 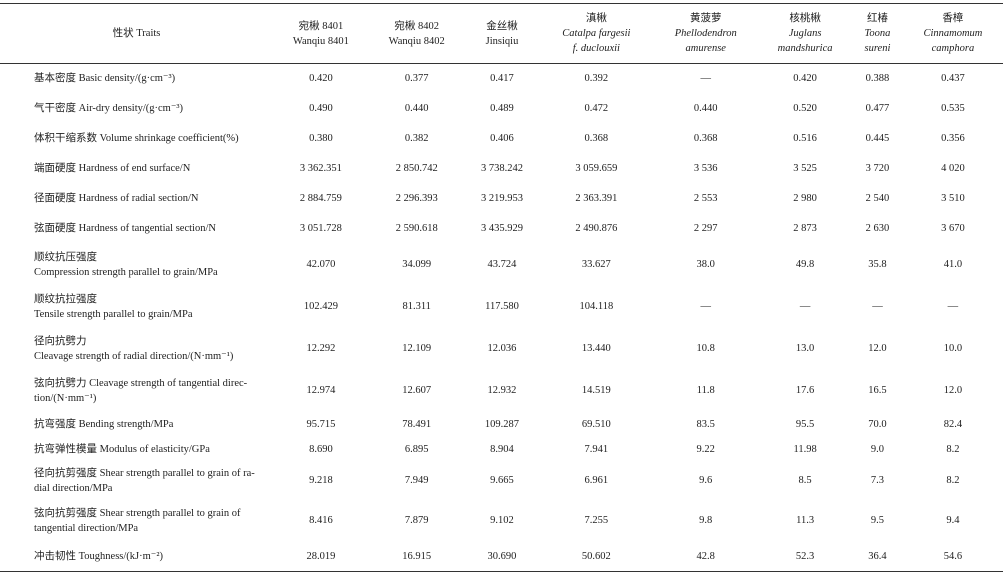 What do you see at coordinates (877, 79) in the screenshot?
I see `value-cell: 0.388` at bounding box center [877, 79].